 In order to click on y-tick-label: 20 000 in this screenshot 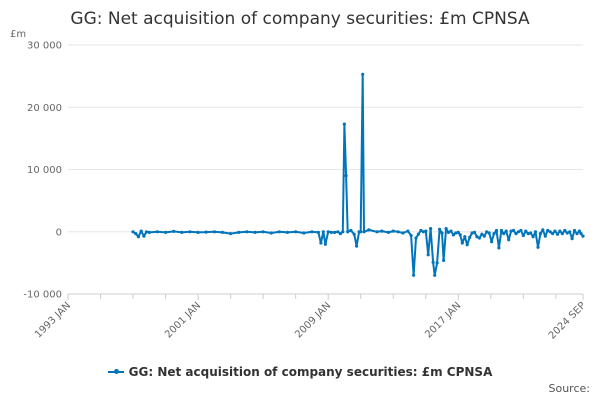, I will do `click(44, 108)`.